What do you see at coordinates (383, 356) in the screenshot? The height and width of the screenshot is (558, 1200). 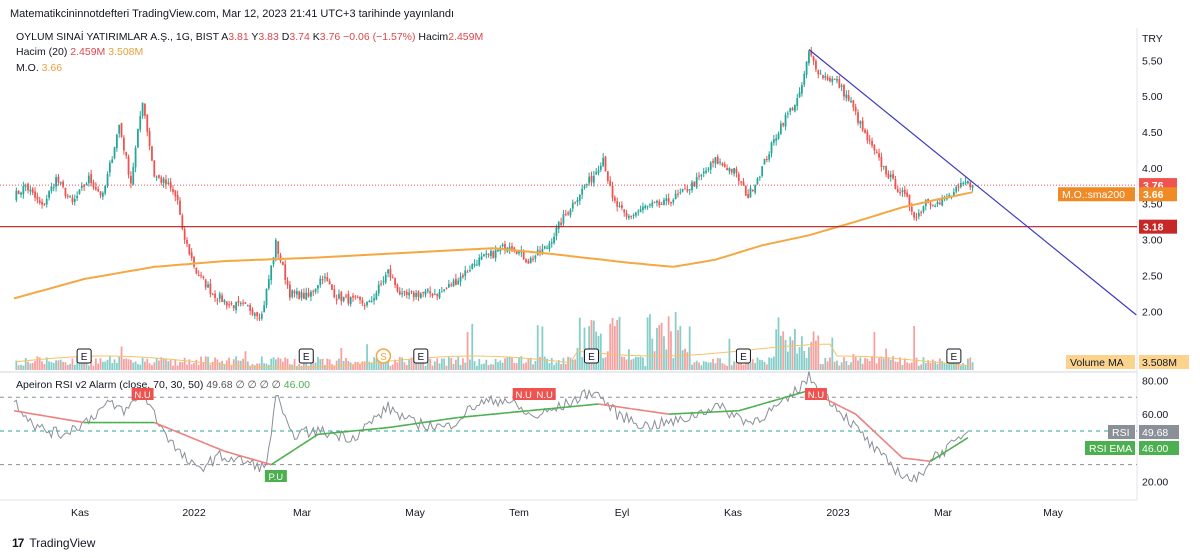 I see `split-event-icon: S` at bounding box center [383, 356].